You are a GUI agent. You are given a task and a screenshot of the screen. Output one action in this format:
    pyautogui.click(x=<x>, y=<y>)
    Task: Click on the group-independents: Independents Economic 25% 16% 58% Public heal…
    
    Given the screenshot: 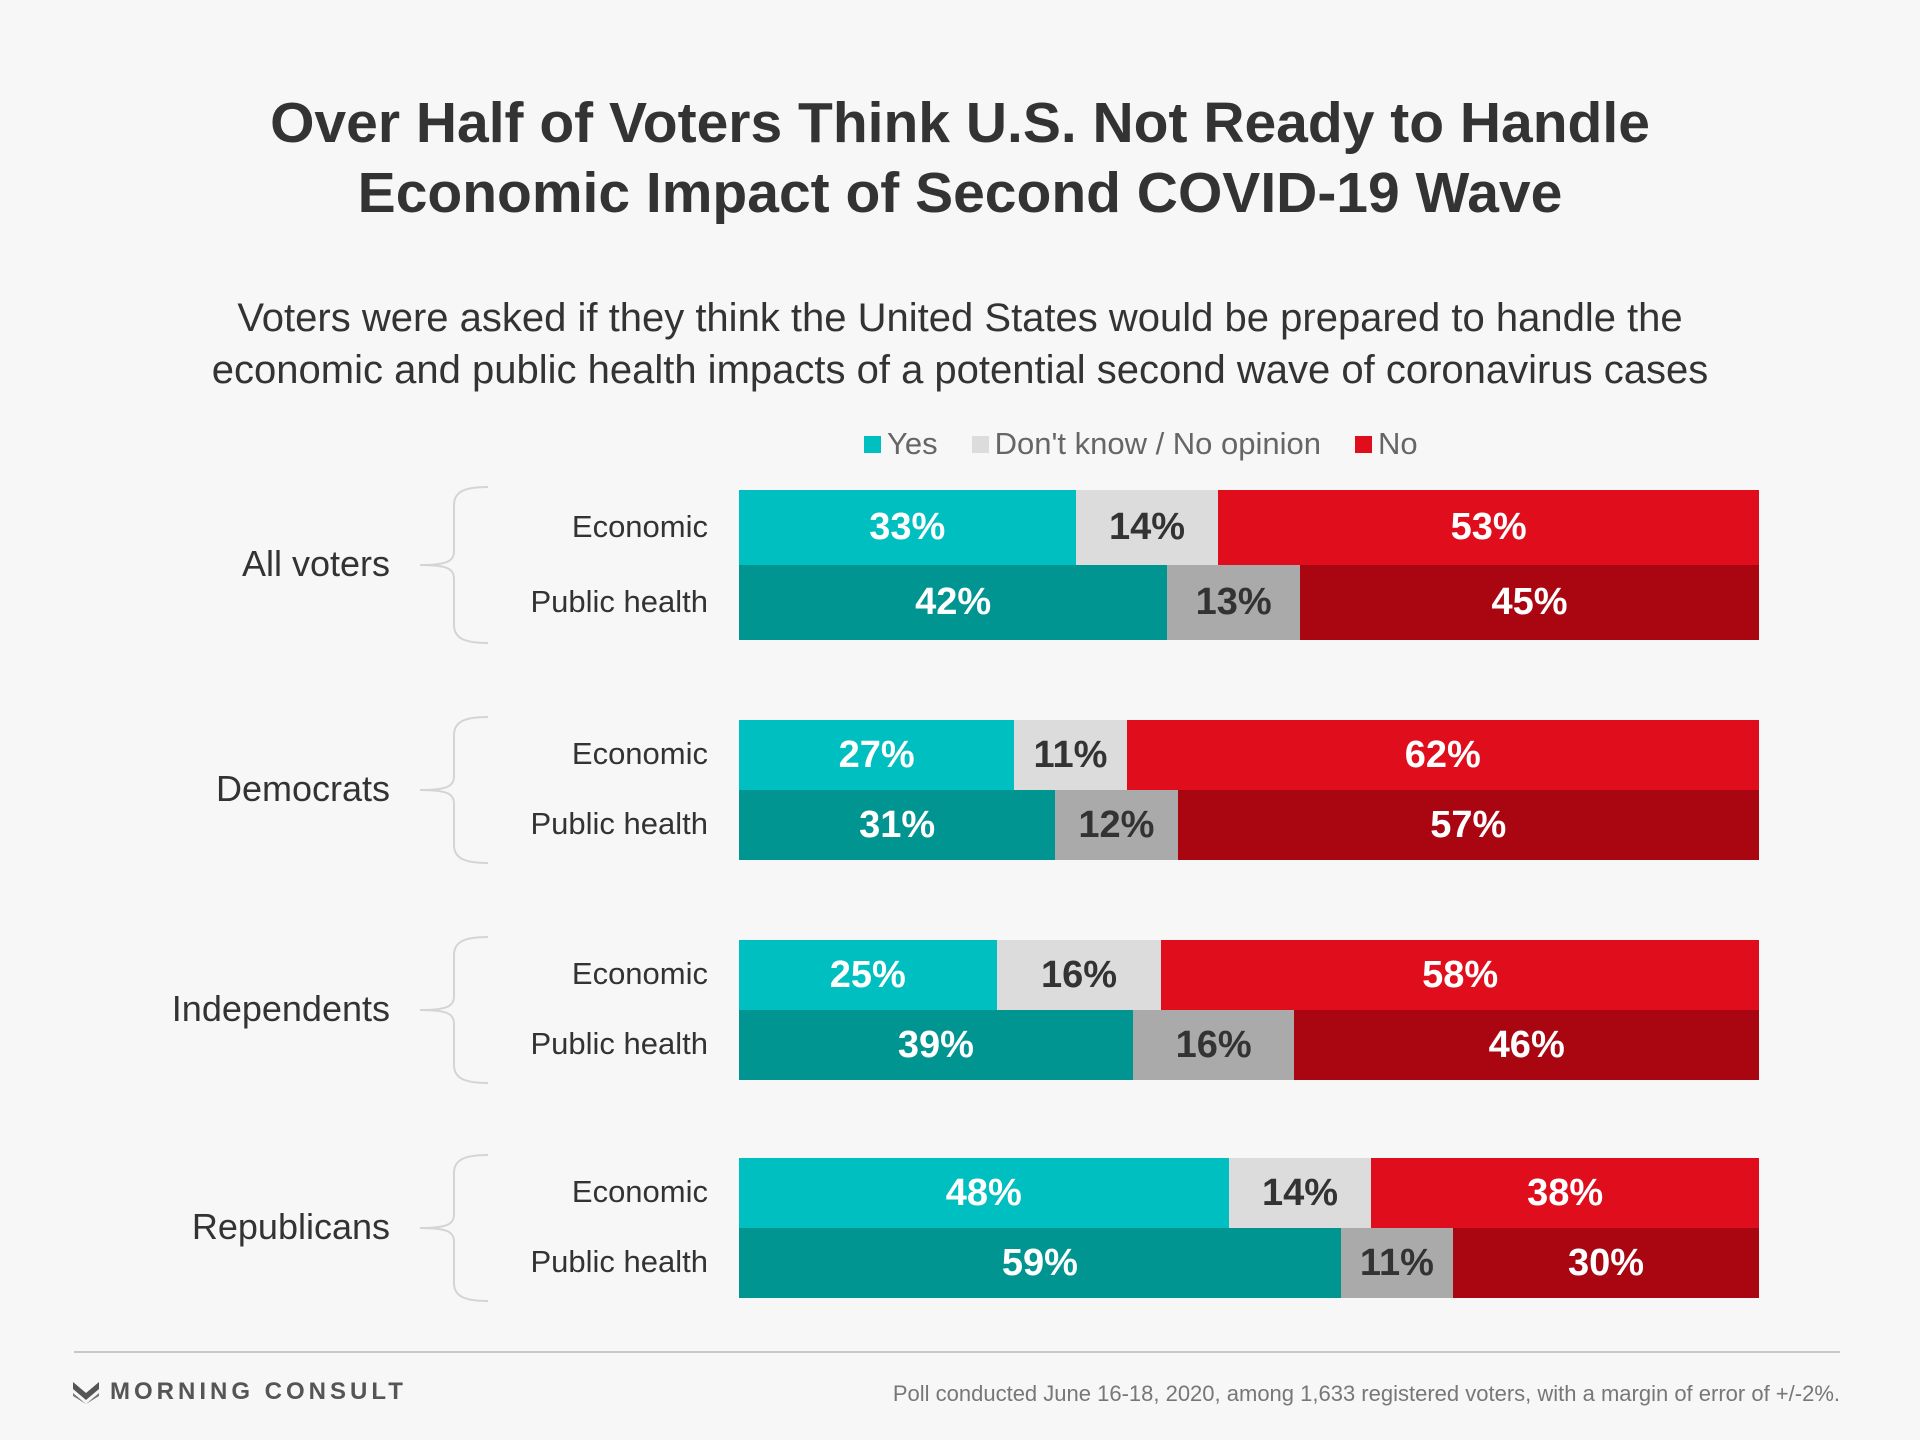 What is the action you would take?
    pyautogui.click(x=960, y=1010)
    